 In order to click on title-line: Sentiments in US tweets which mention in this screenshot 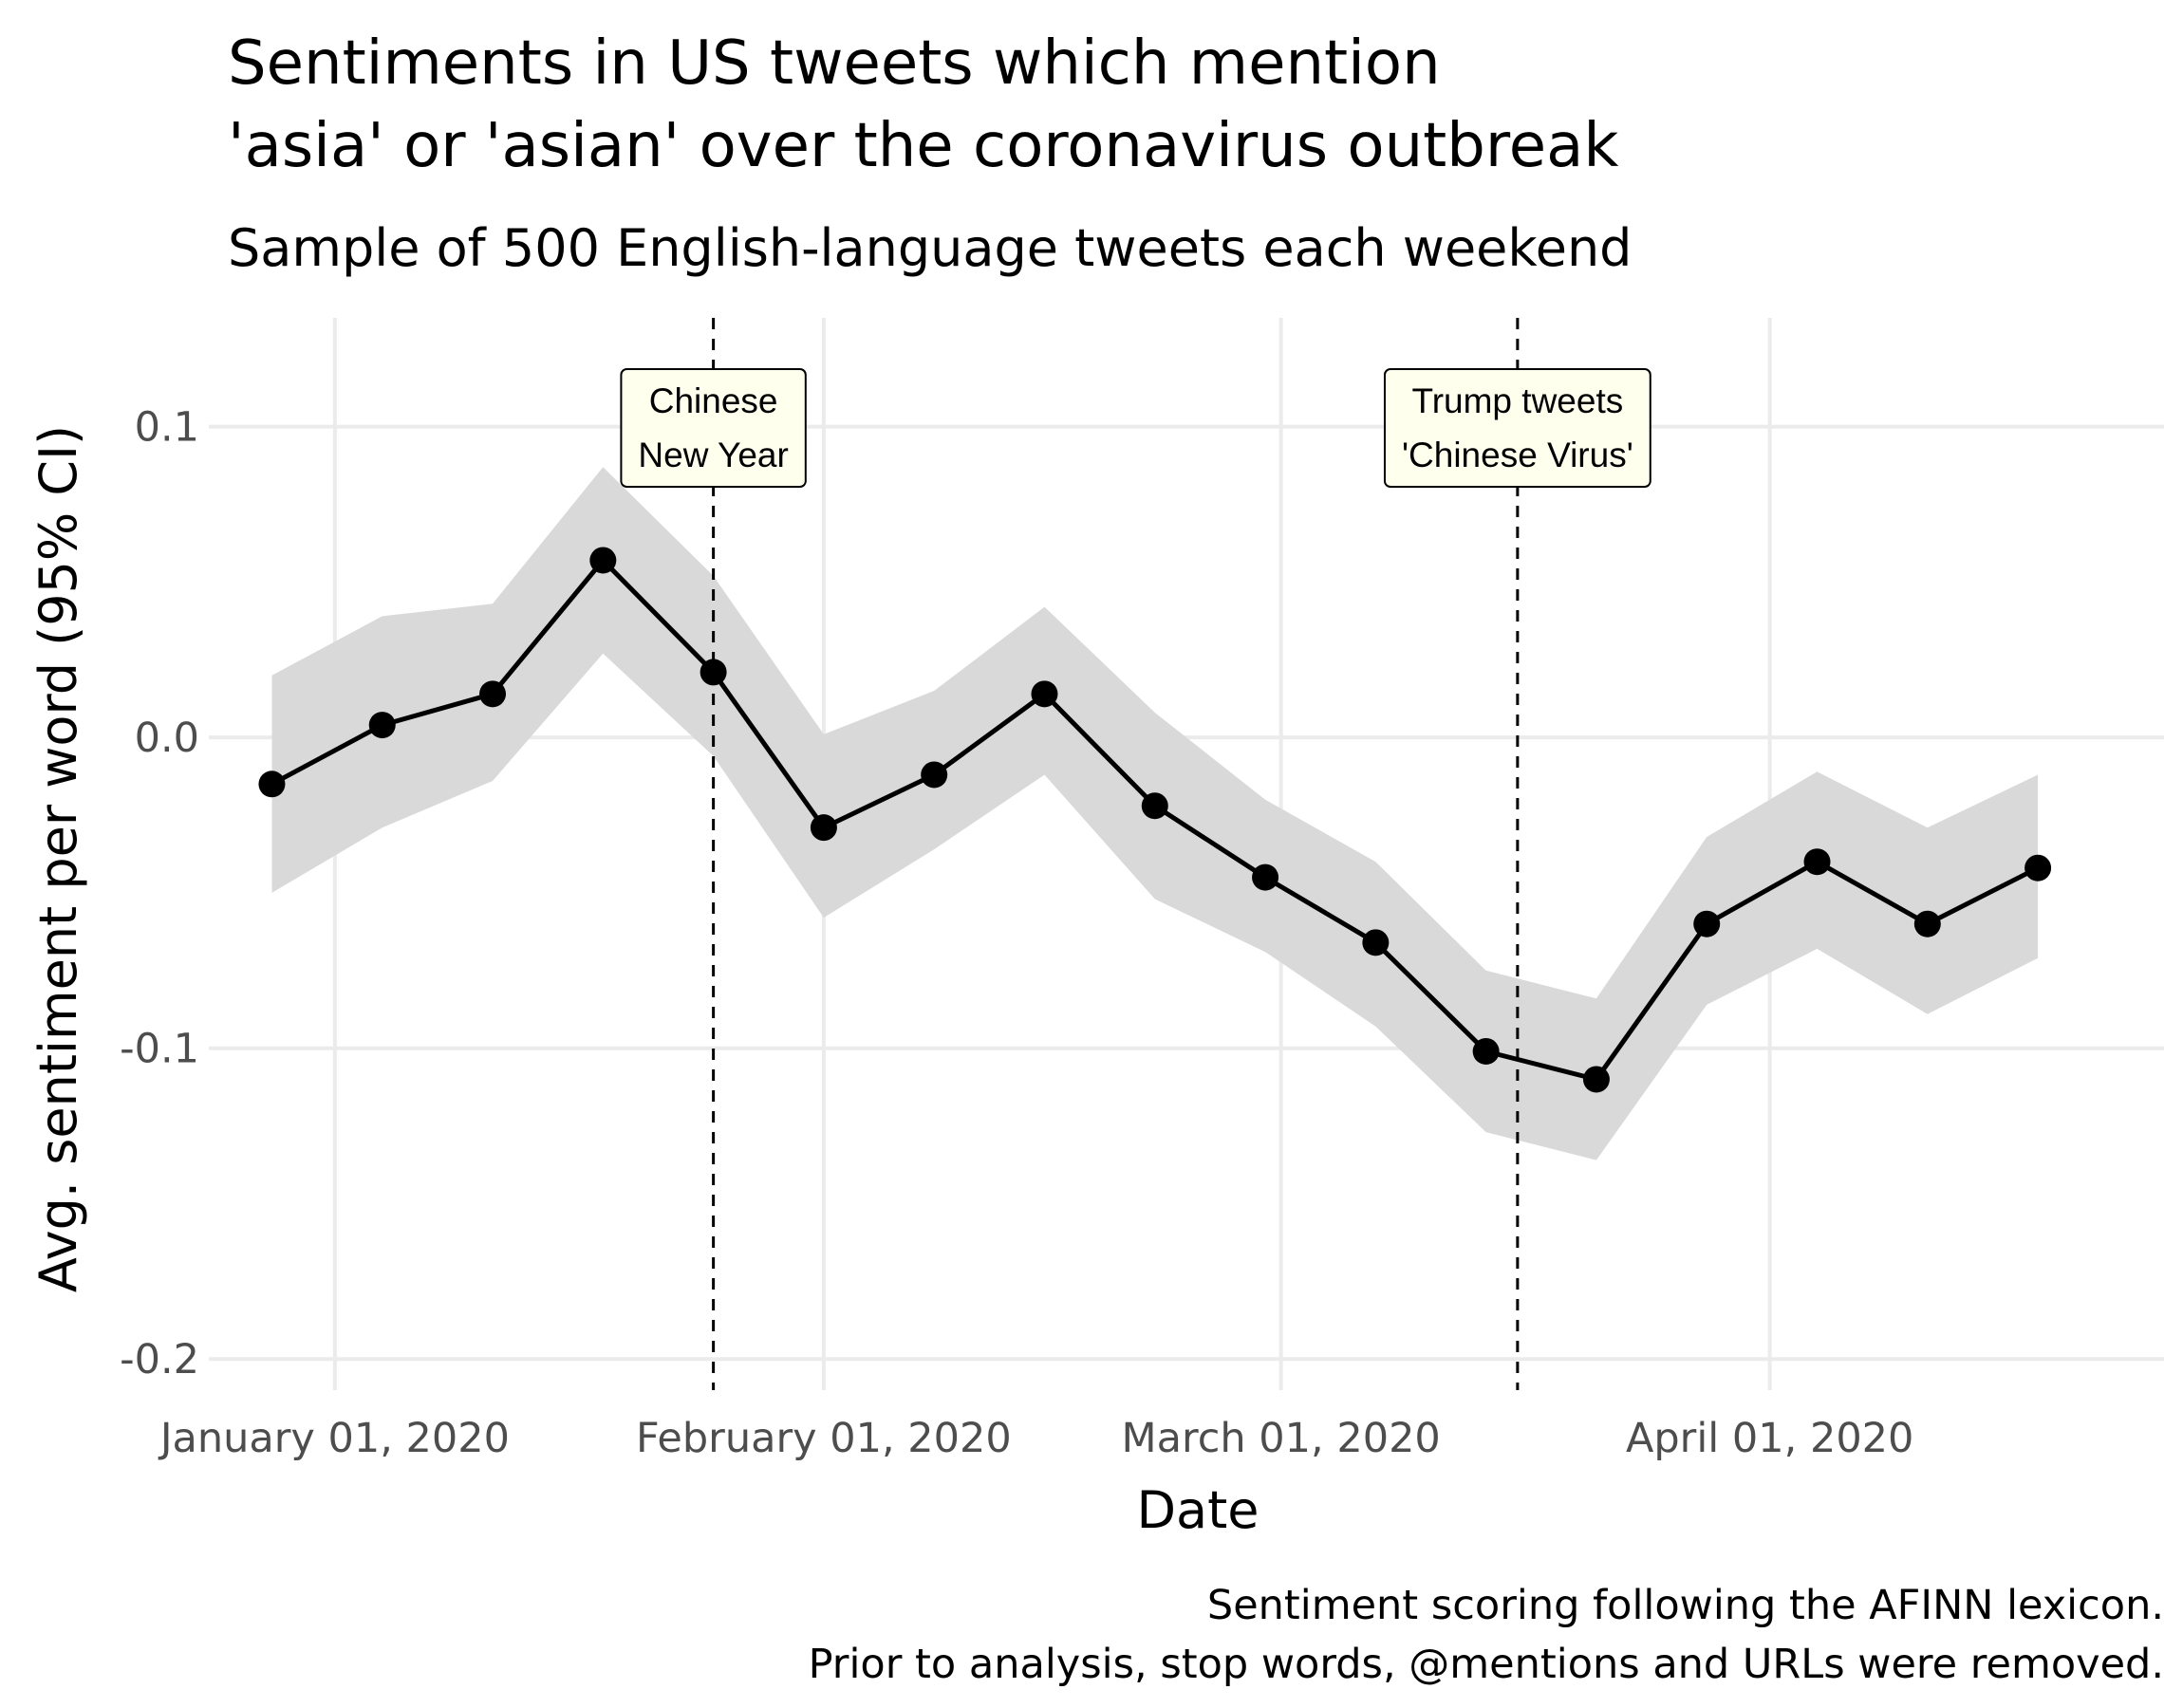, I will do `click(835, 63)`.